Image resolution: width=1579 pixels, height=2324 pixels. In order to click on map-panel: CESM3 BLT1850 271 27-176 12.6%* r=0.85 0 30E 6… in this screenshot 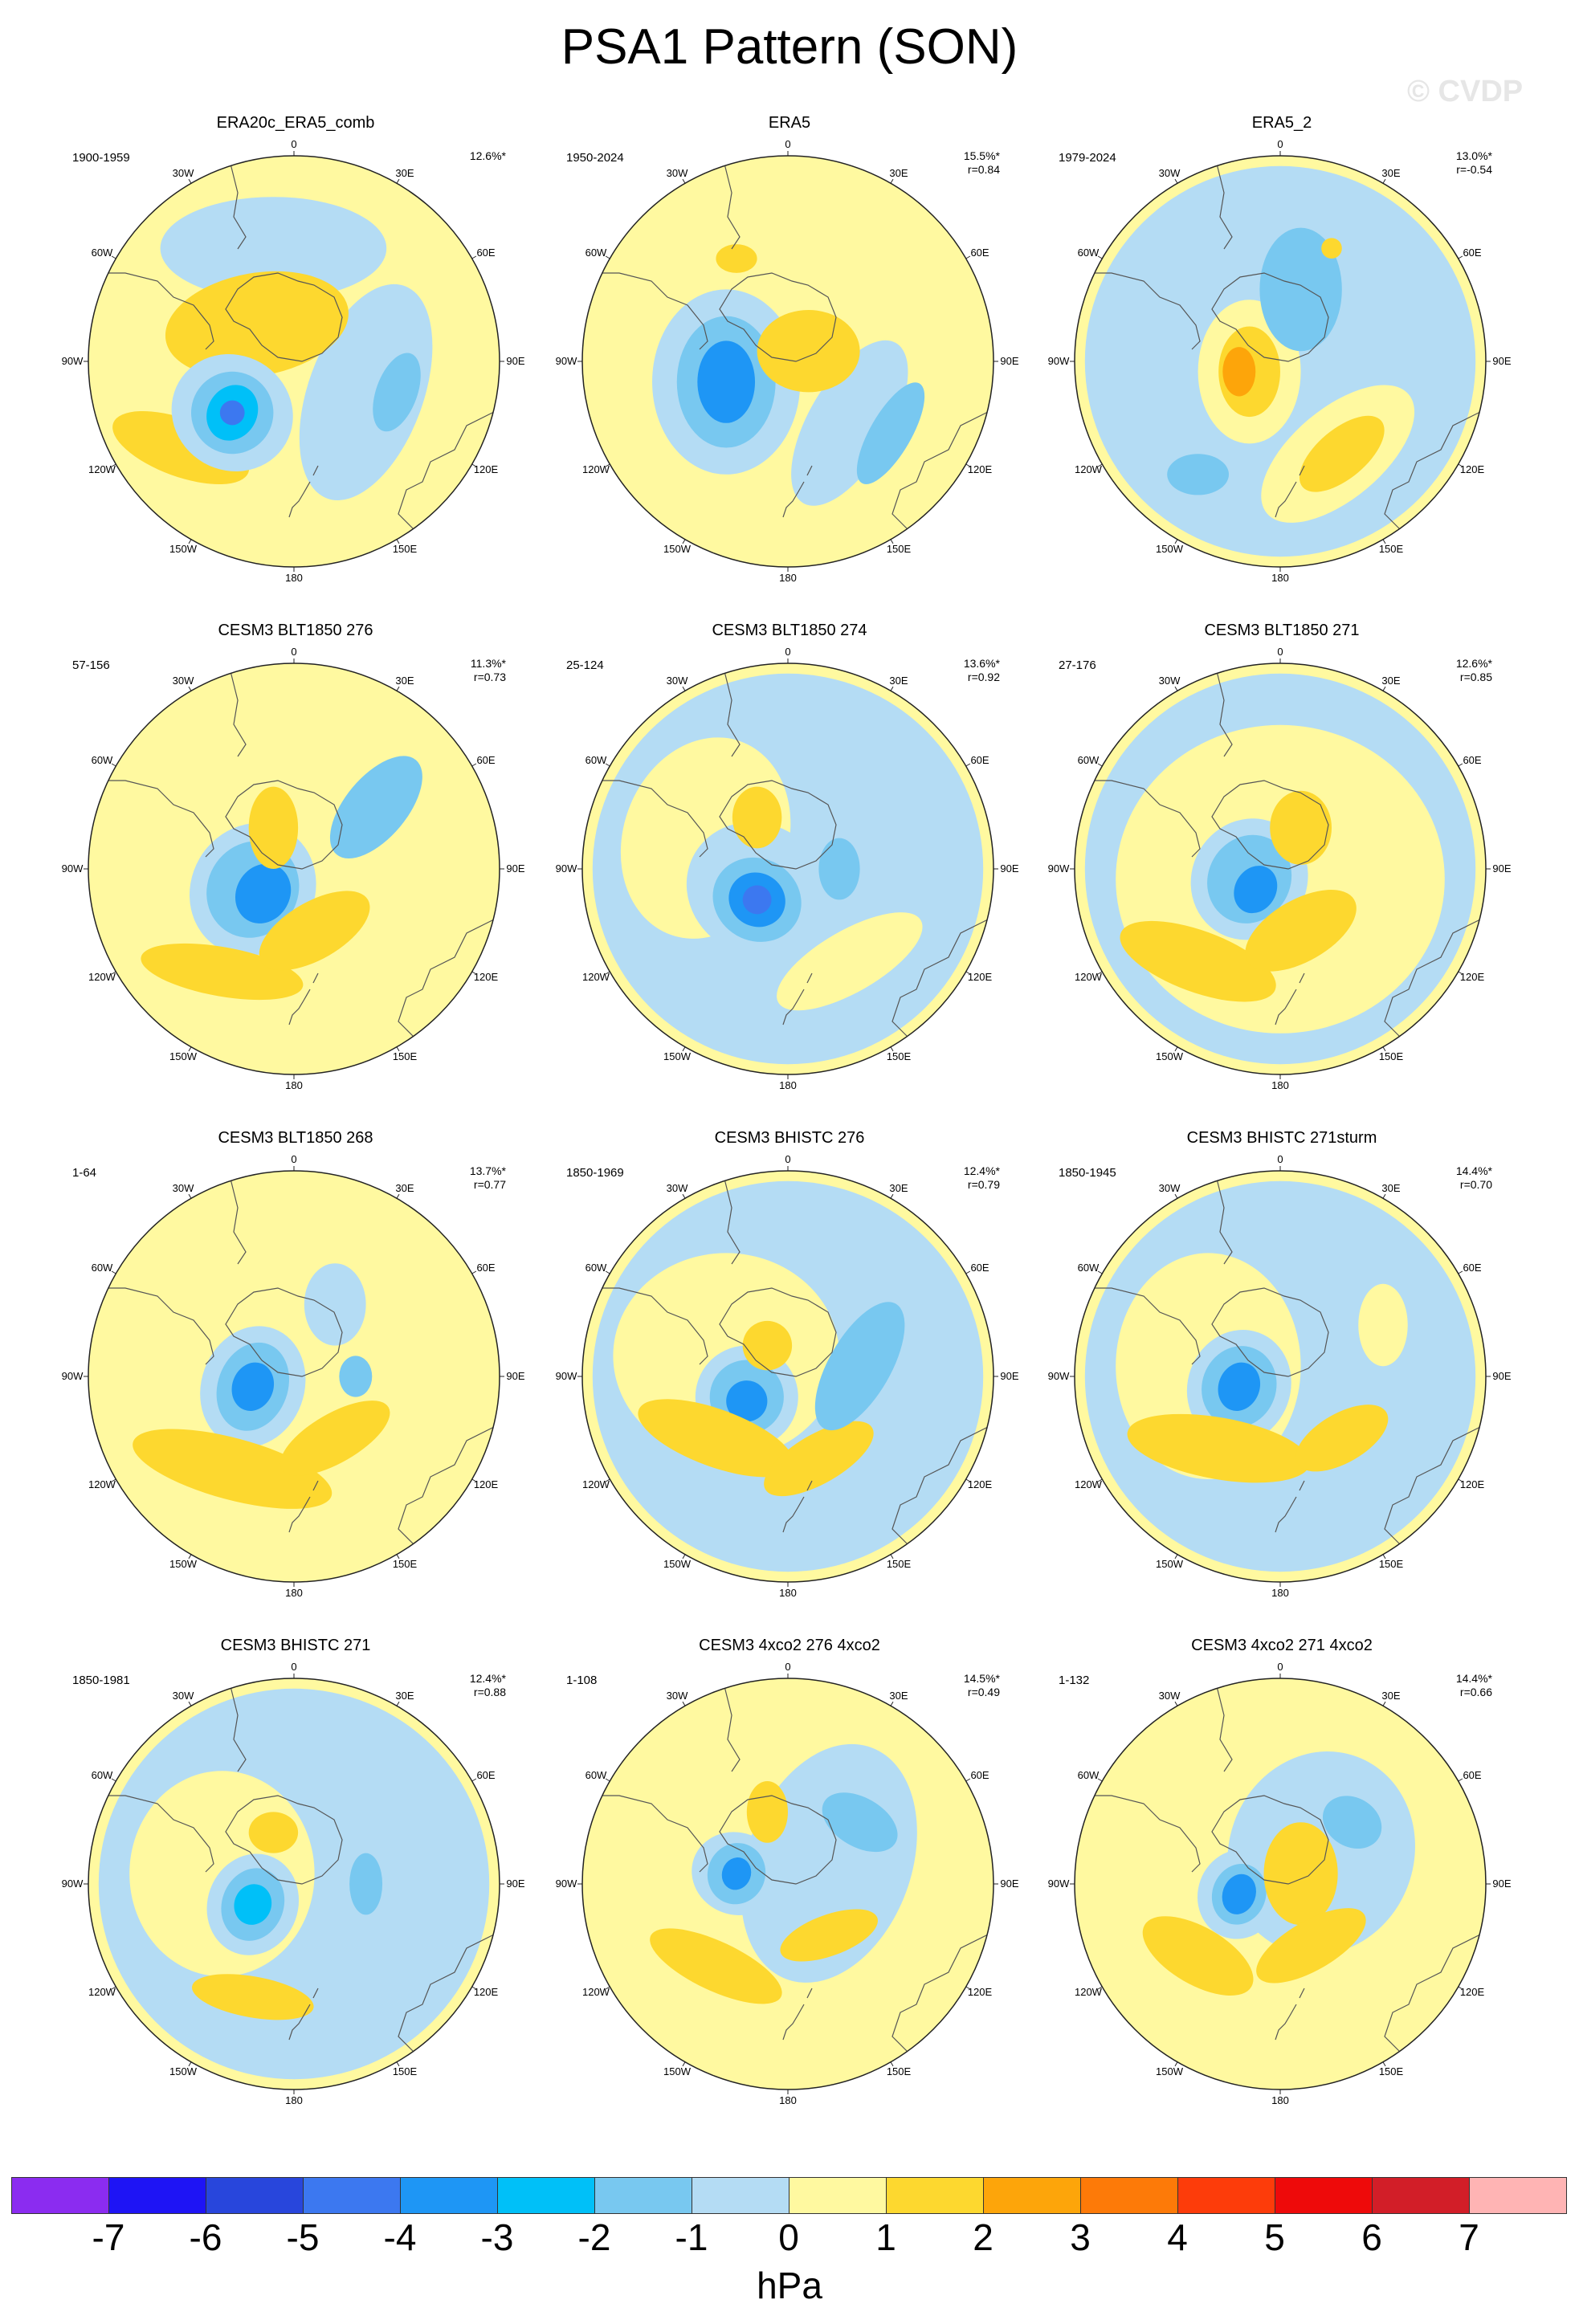, I will do `click(1281, 861)`.